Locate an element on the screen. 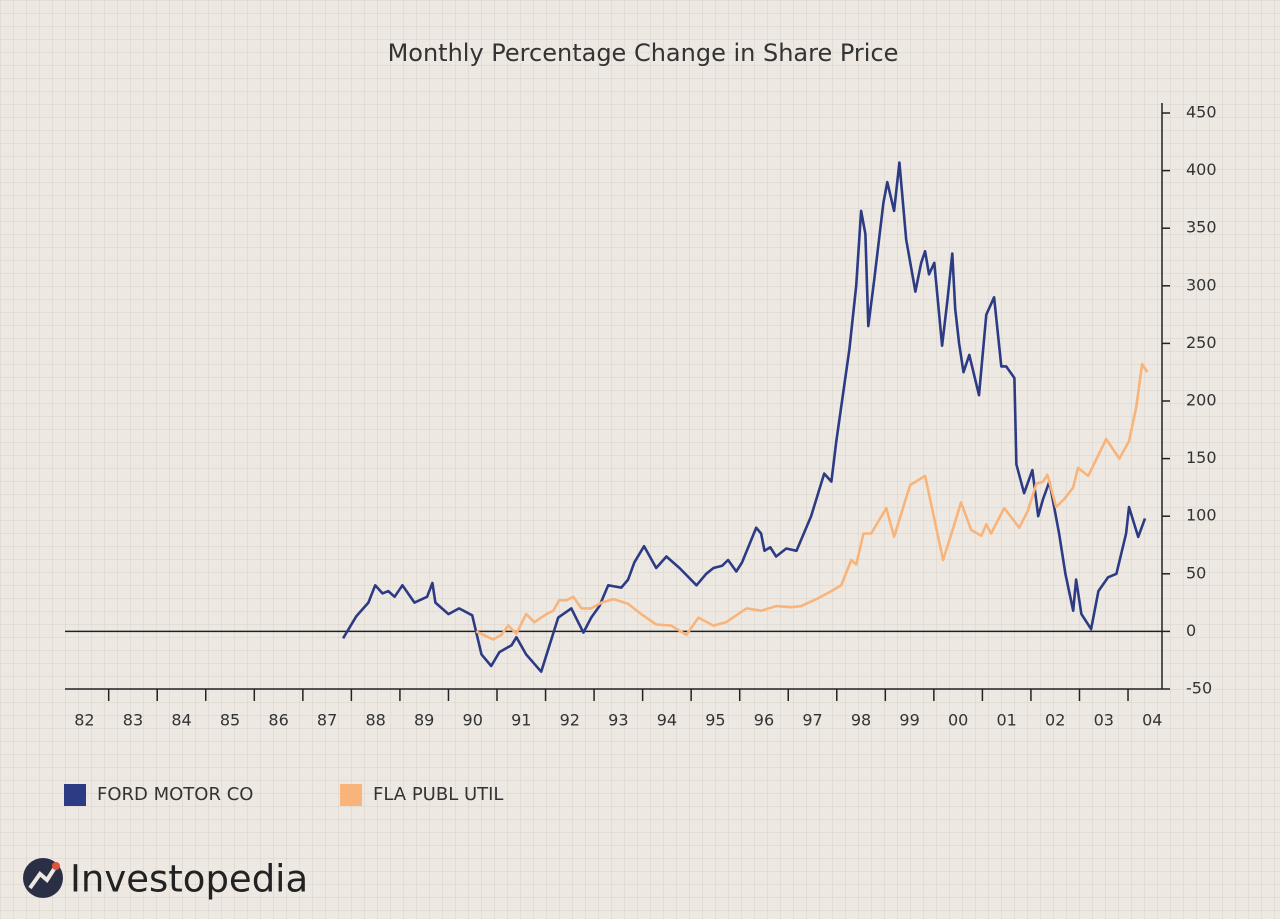 This screenshot has width=1280, height=919. brand-logo: Investopedia is located at coordinates (165, 879).